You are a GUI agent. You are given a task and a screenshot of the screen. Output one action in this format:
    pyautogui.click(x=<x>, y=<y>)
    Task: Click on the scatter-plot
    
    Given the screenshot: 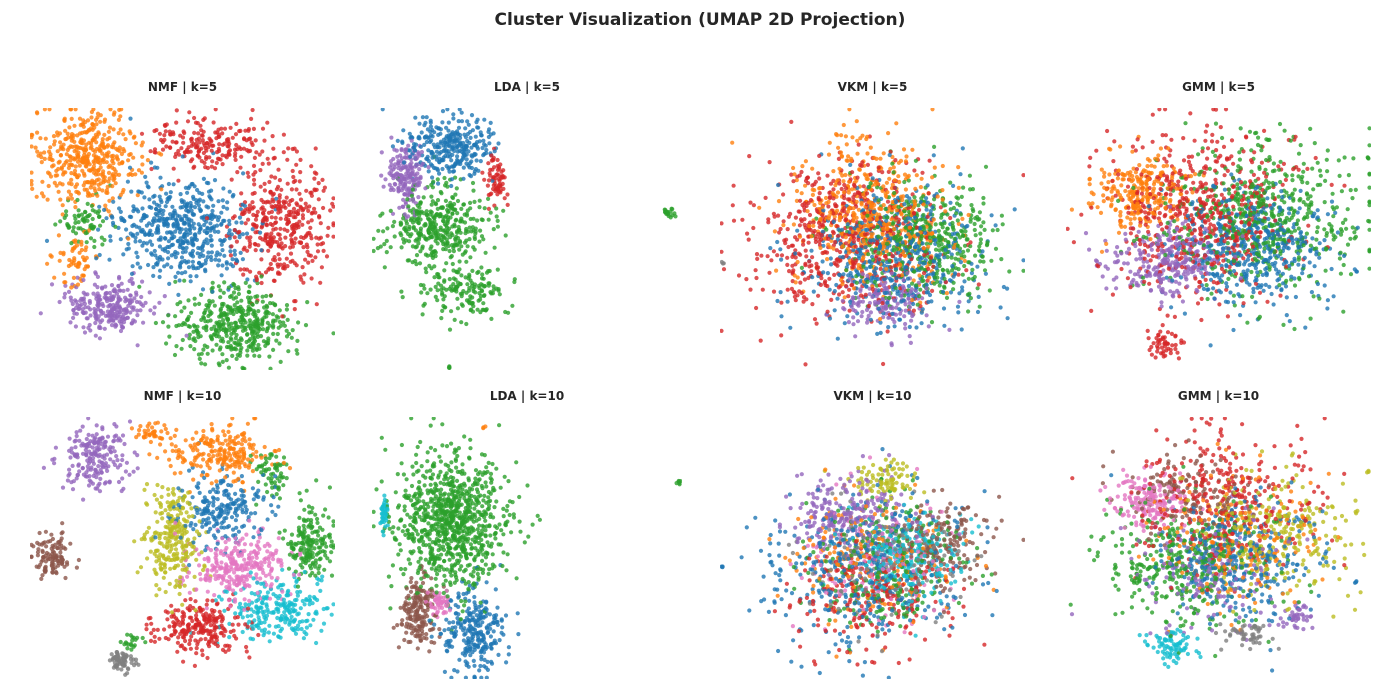 What is the action you would take?
    pyautogui.click(x=182, y=239)
    